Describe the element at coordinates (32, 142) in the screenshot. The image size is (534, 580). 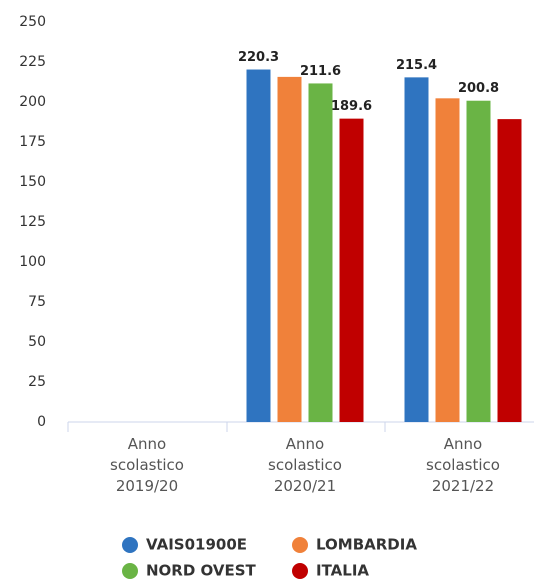
I see `y-tick-label: 175` at that location.